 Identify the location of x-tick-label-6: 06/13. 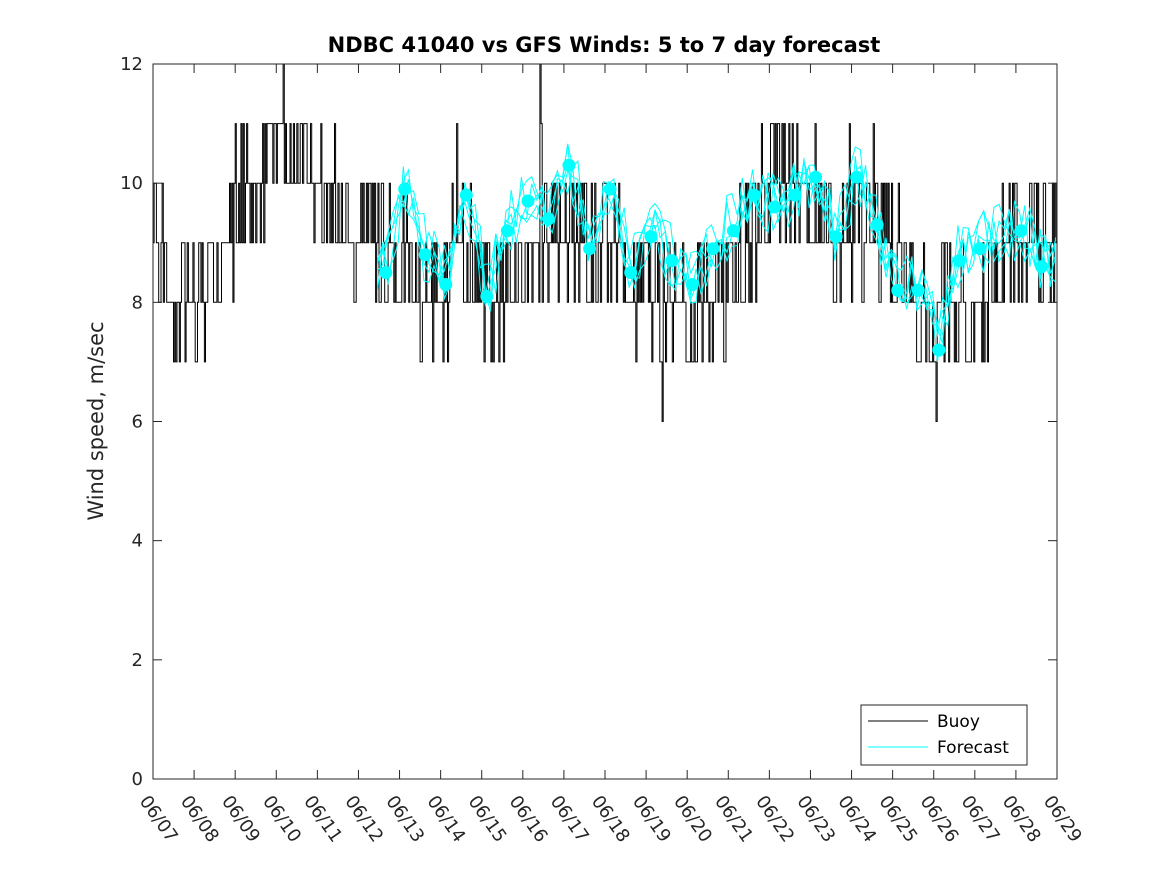
(404, 819).